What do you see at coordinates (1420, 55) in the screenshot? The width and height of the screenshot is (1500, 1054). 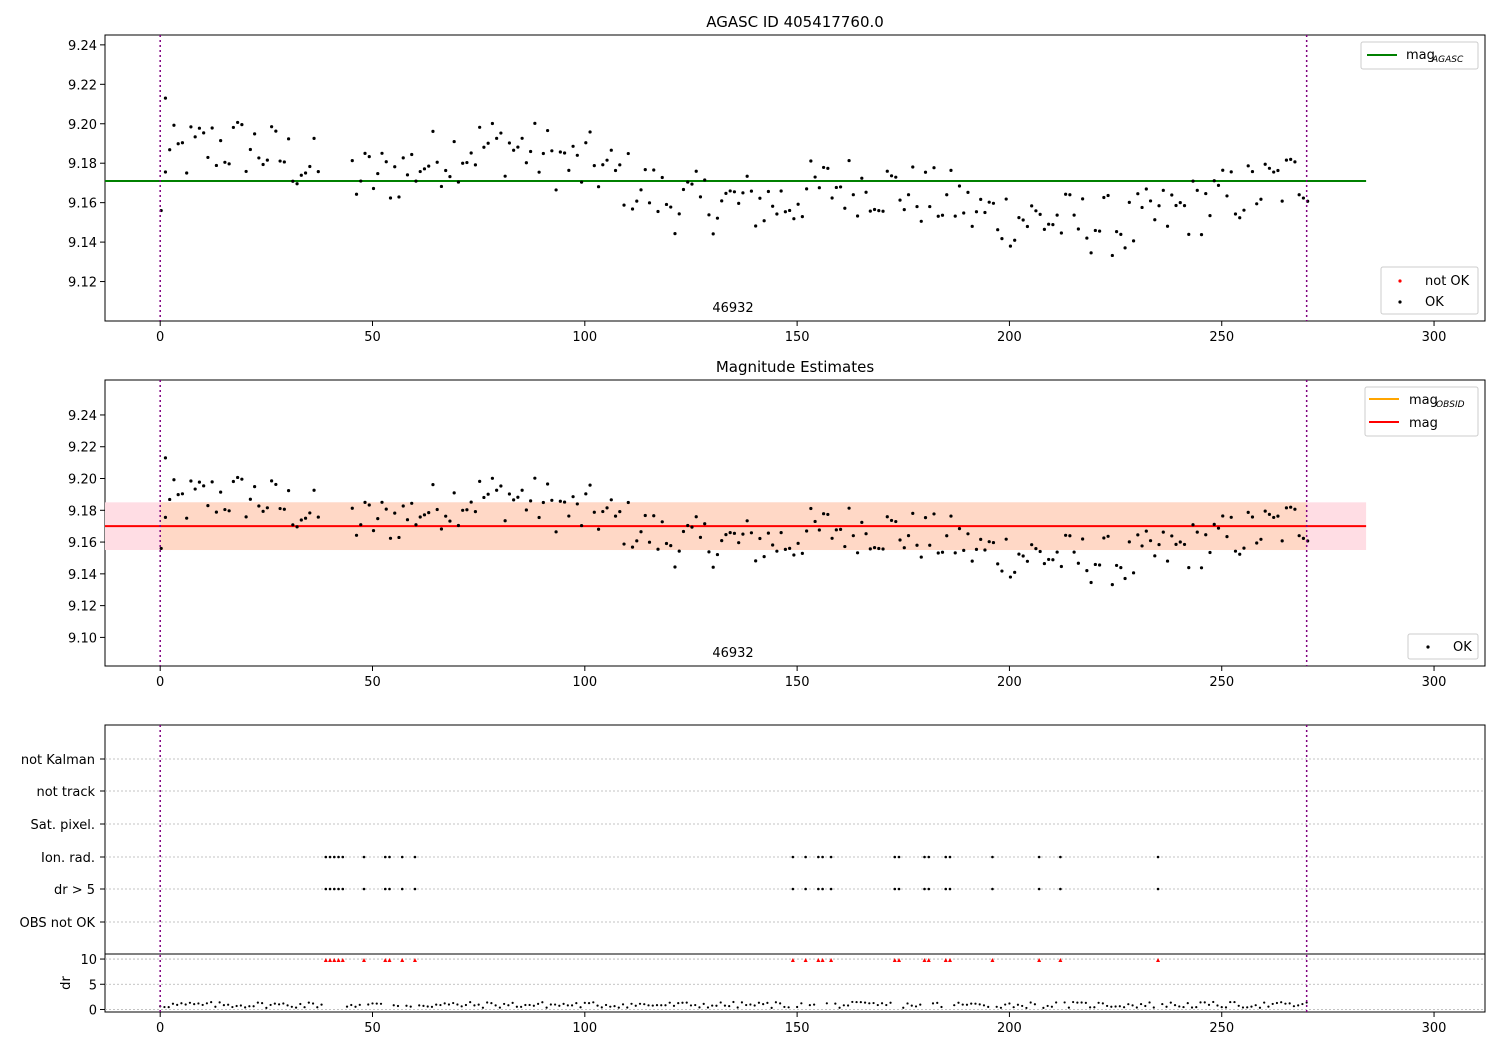 I see `legend-label-mag: mag` at bounding box center [1420, 55].